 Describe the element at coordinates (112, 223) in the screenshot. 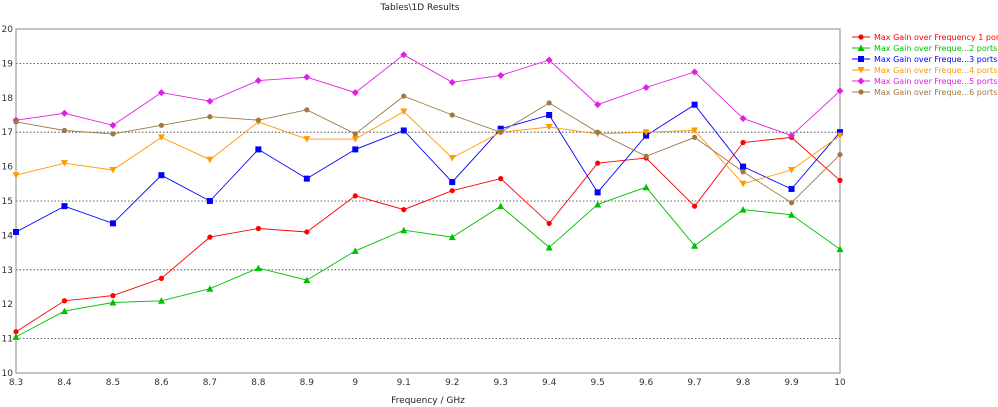

I see `series-3-point-8.5` at that location.